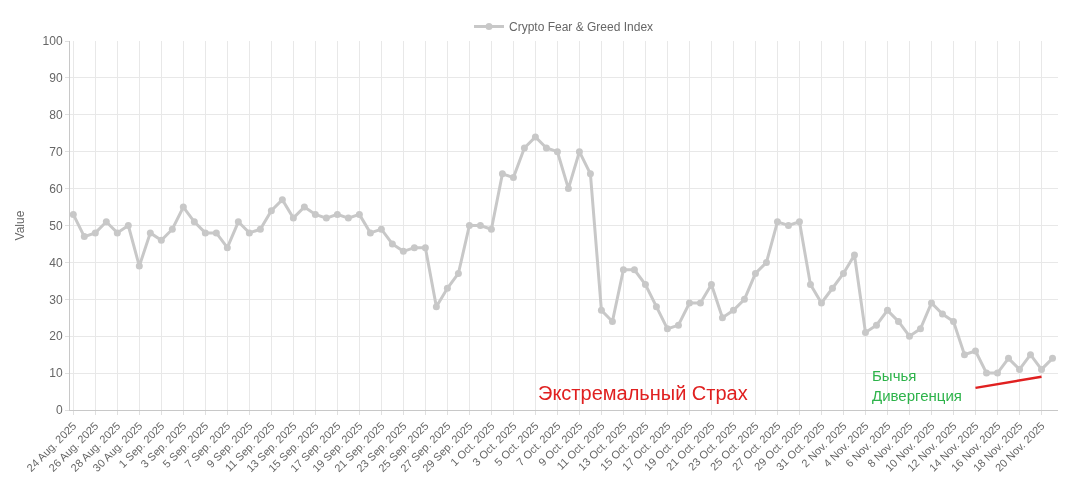  What do you see at coordinates (56, 188) in the screenshot?
I see `y-tick-label: 60` at bounding box center [56, 188].